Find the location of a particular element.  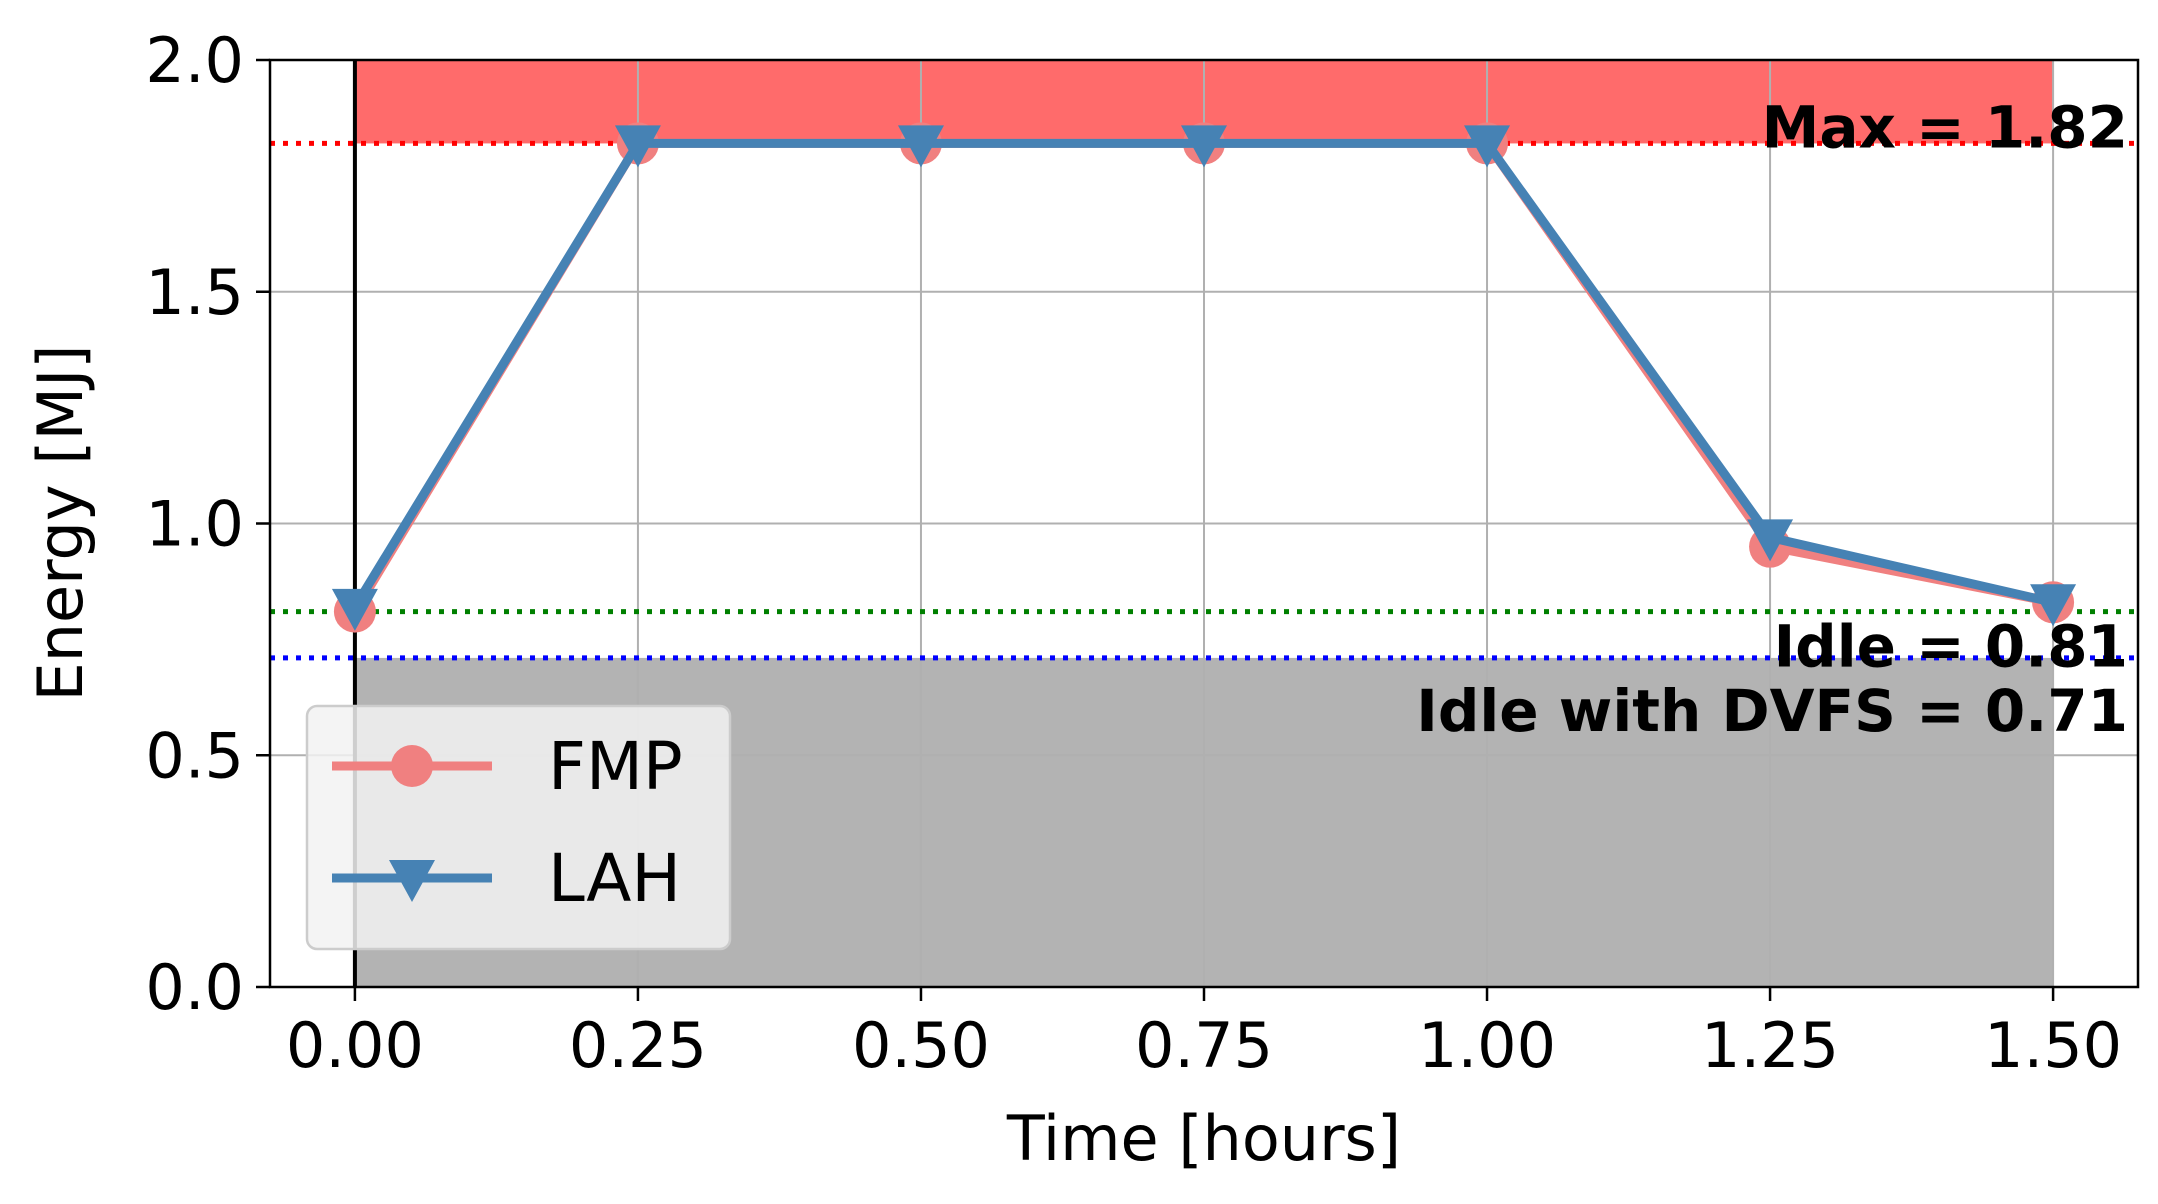

x-axis-label: Time [hours] is located at coordinates (1203, 1138).